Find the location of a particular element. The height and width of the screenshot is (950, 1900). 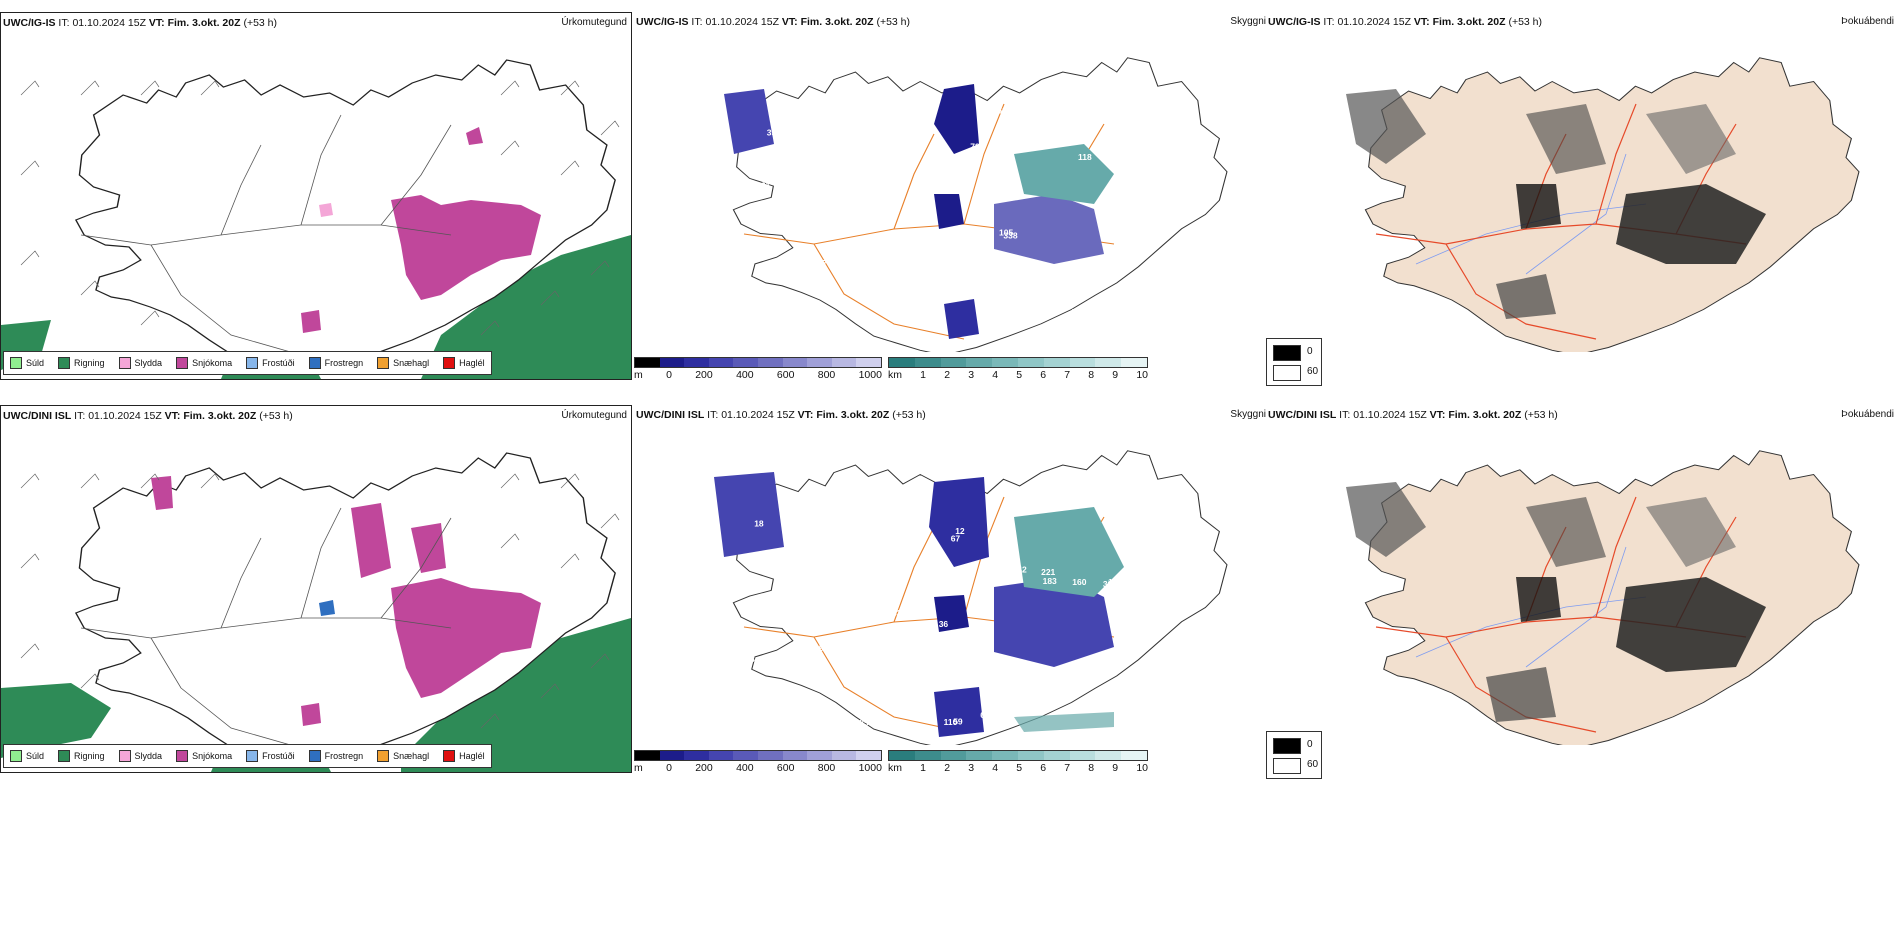

visibility-value-label: 173 is located at coordinates (883, 577).